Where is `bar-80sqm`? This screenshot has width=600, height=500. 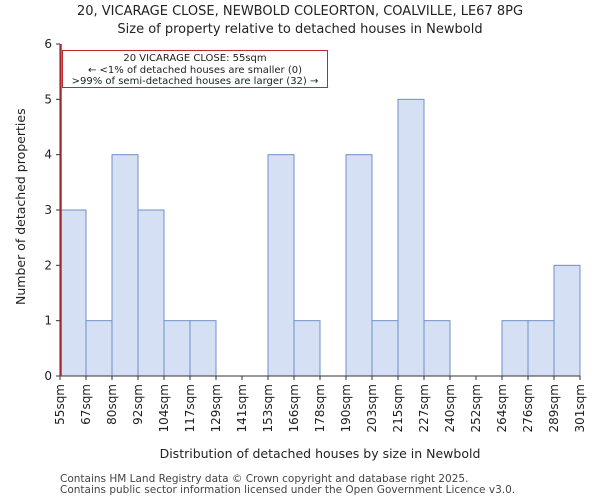
bar-80sqm is located at coordinates (125, 265).